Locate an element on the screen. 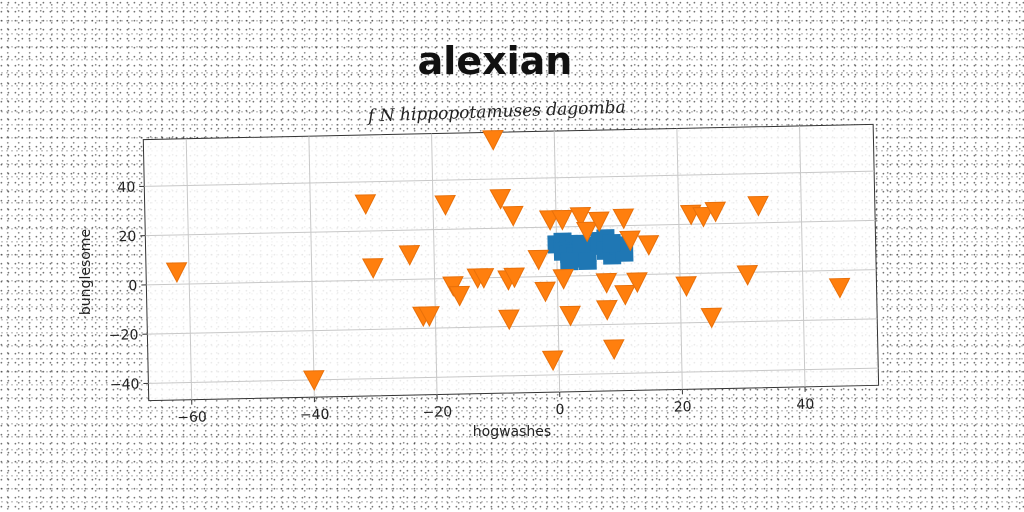  y-axis-ticks: −40 −20 0 20 40 is located at coordinates (129, 287).